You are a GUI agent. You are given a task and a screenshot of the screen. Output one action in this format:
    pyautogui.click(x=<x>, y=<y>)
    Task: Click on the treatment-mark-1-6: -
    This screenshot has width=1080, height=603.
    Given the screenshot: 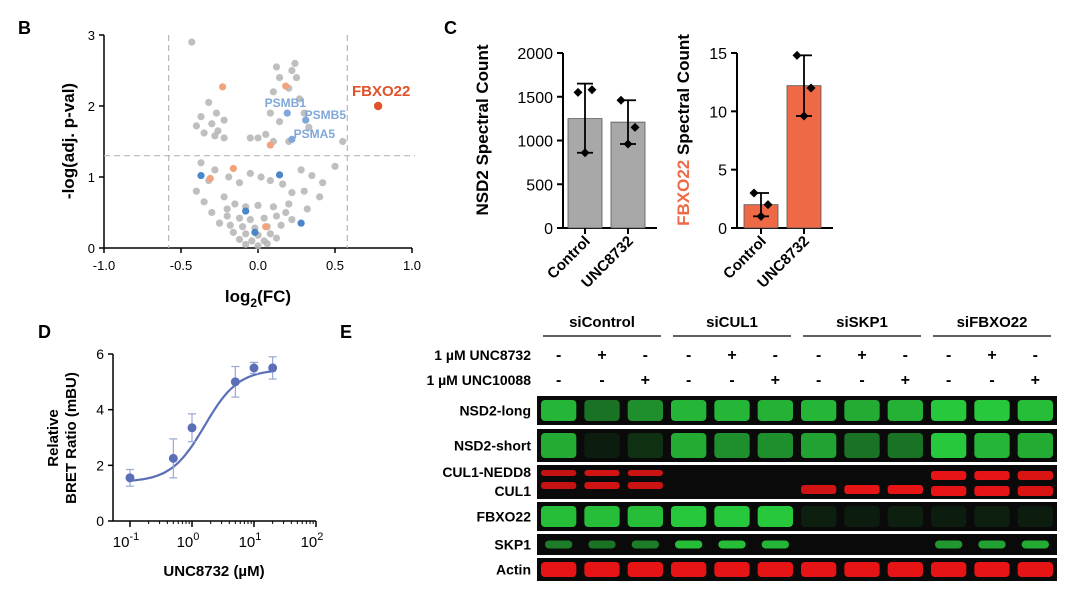 What is the action you would take?
    pyautogui.click(x=818, y=380)
    